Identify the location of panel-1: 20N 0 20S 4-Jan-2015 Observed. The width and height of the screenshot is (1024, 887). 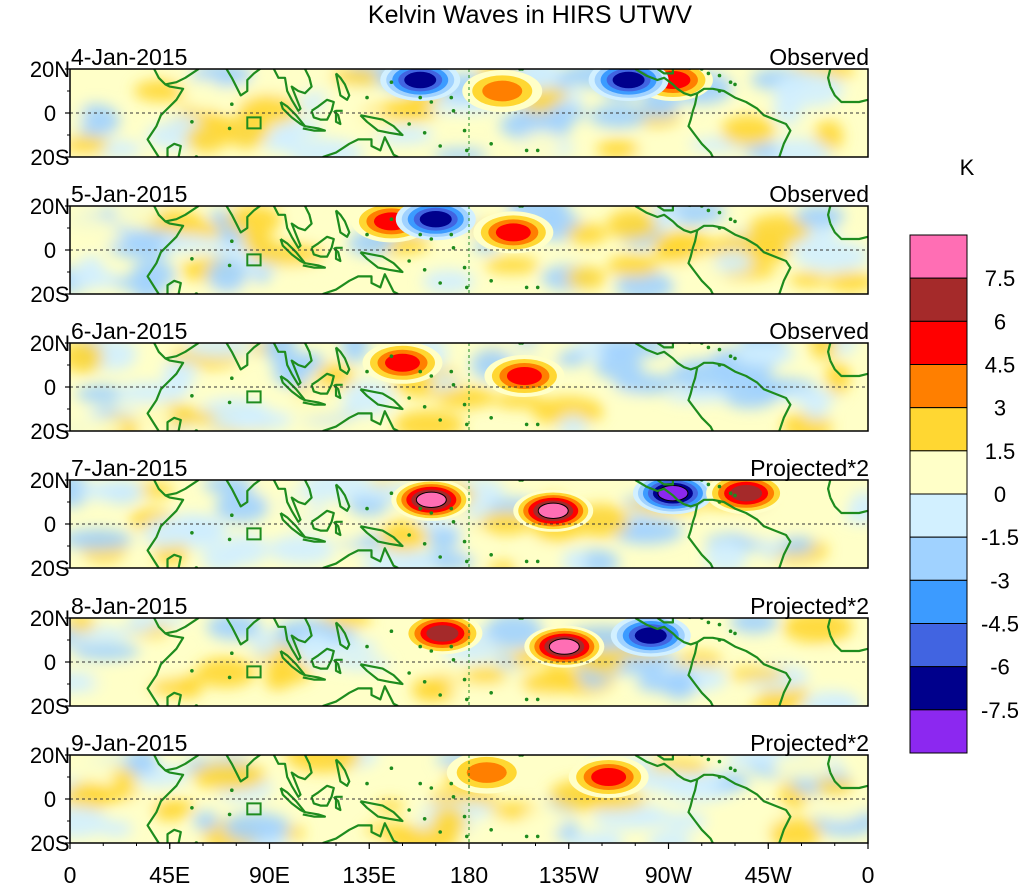
(449, 107).